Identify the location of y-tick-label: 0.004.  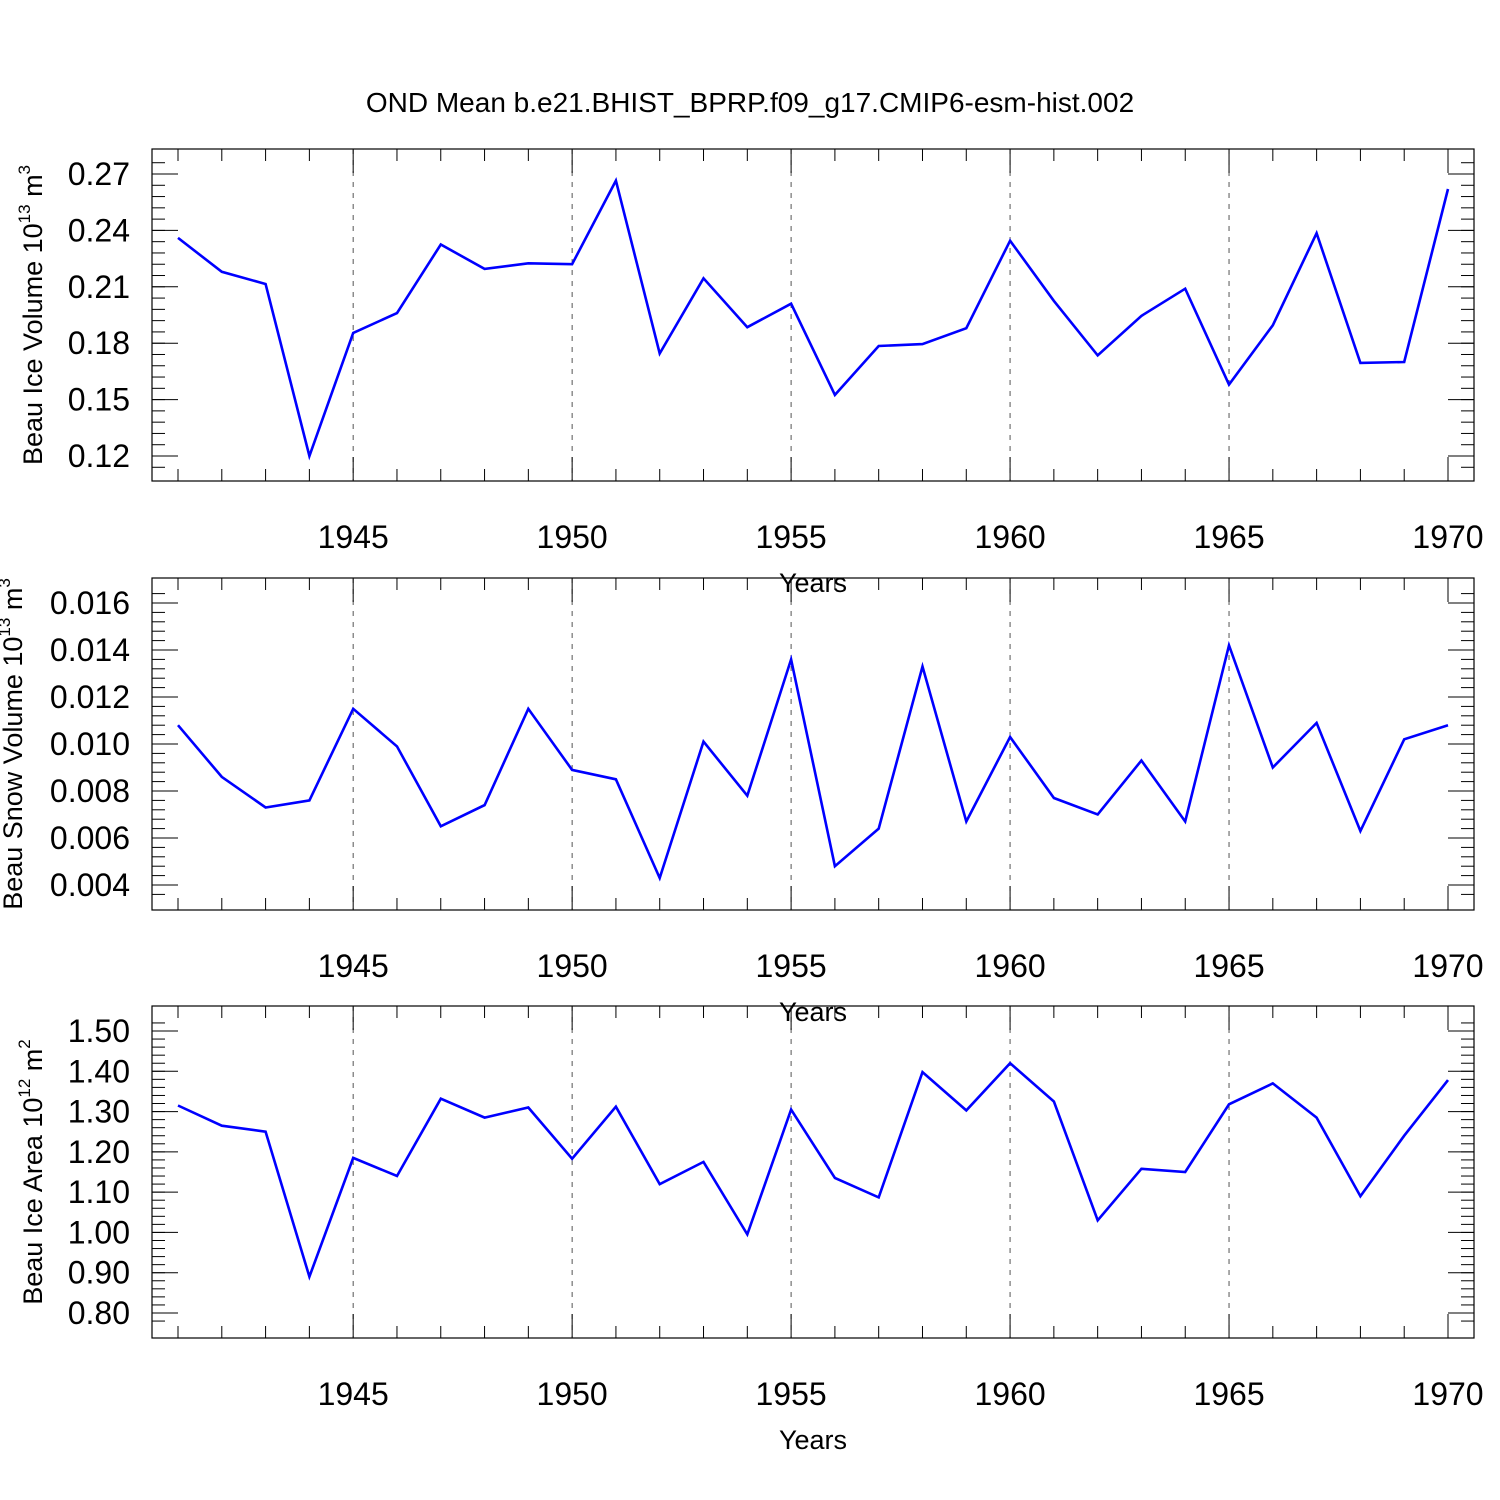
(90, 885).